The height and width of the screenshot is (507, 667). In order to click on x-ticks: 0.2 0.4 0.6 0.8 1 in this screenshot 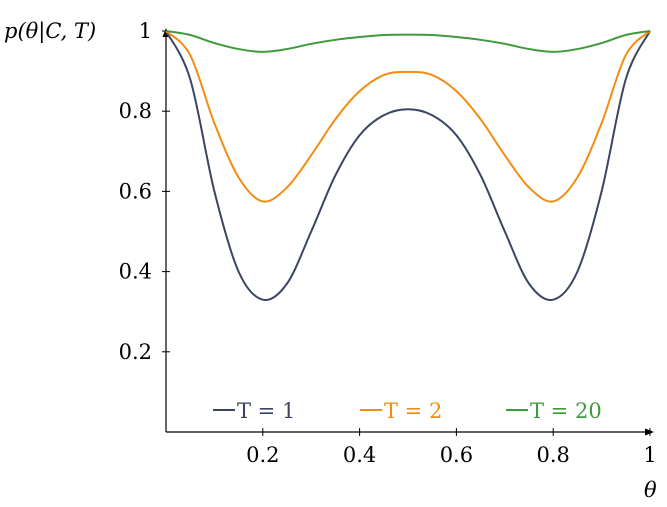, I will do `click(451, 447)`.